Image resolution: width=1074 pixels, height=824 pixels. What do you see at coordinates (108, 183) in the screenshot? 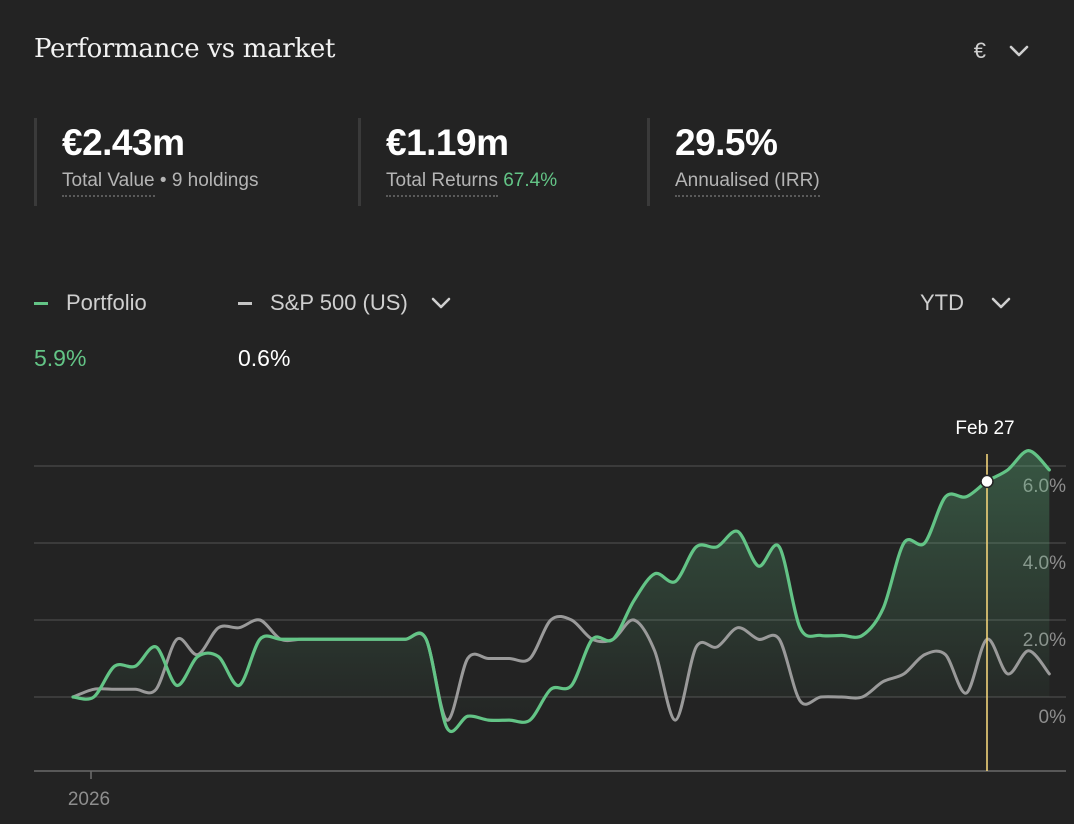
I see `stat-label: Total Value` at bounding box center [108, 183].